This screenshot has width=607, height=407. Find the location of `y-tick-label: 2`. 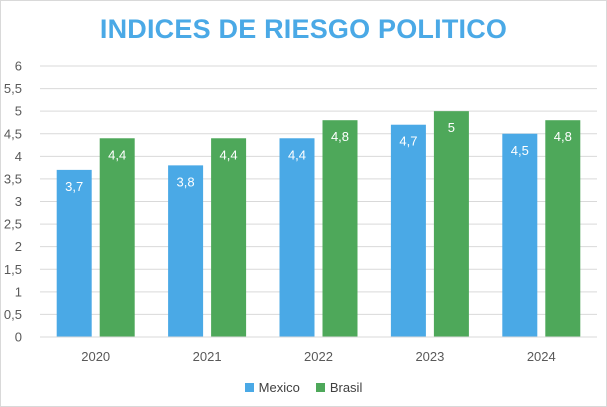

y-tick-label: 2 is located at coordinates (18, 246).